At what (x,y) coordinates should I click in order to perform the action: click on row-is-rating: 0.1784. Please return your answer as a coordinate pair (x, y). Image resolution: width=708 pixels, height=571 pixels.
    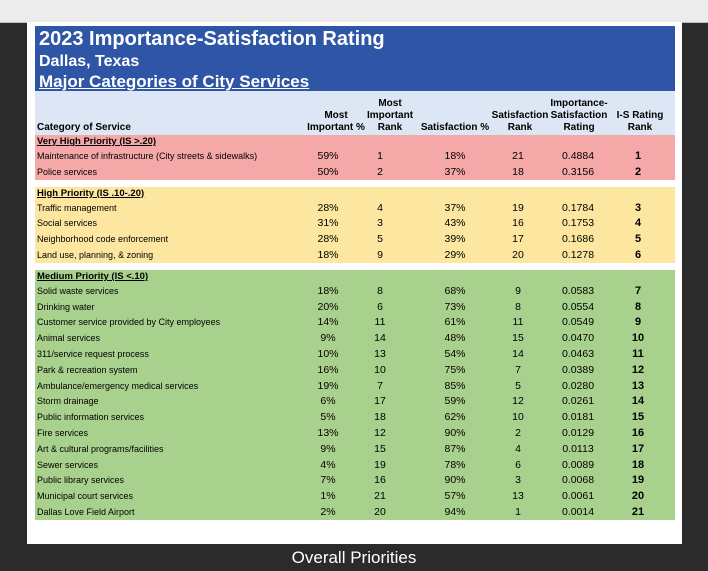
    Looking at the image, I should click on (578, 207).